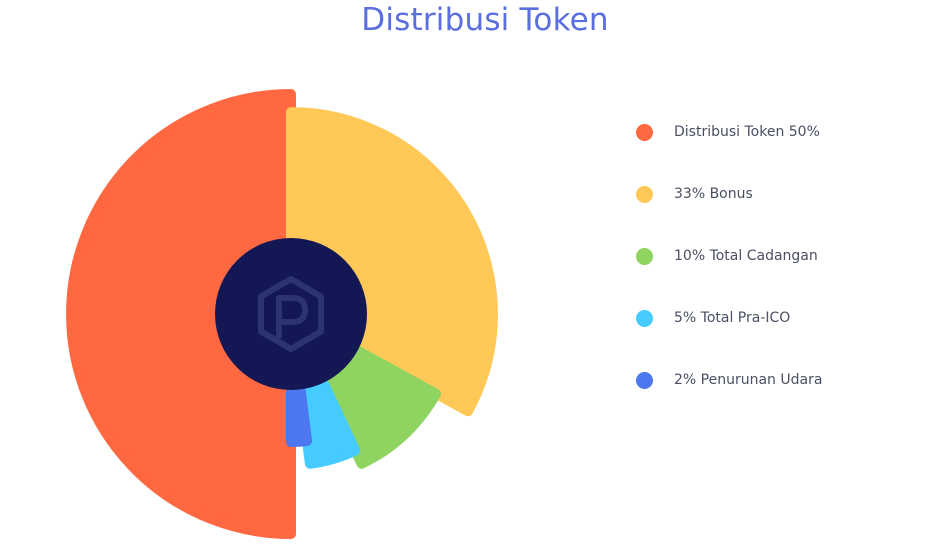 This screenshot has height=544, width=934. Describe the element at coordinates (299, 414) in the screenshot. I see `pie-slice` at that location.